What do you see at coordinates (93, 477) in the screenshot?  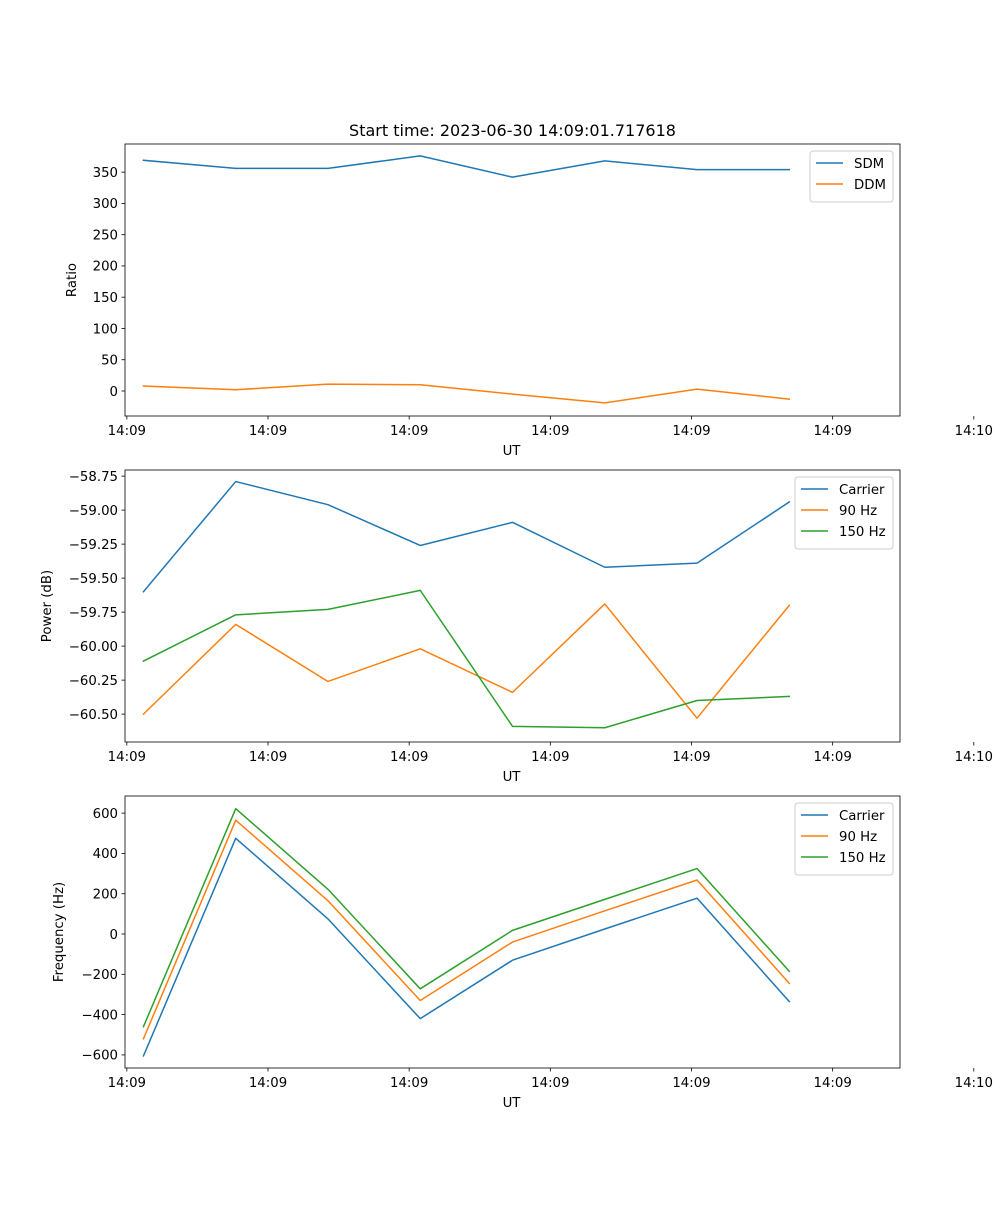 I see `y-tick-label: −58.75` at bounding box center [93, 477].